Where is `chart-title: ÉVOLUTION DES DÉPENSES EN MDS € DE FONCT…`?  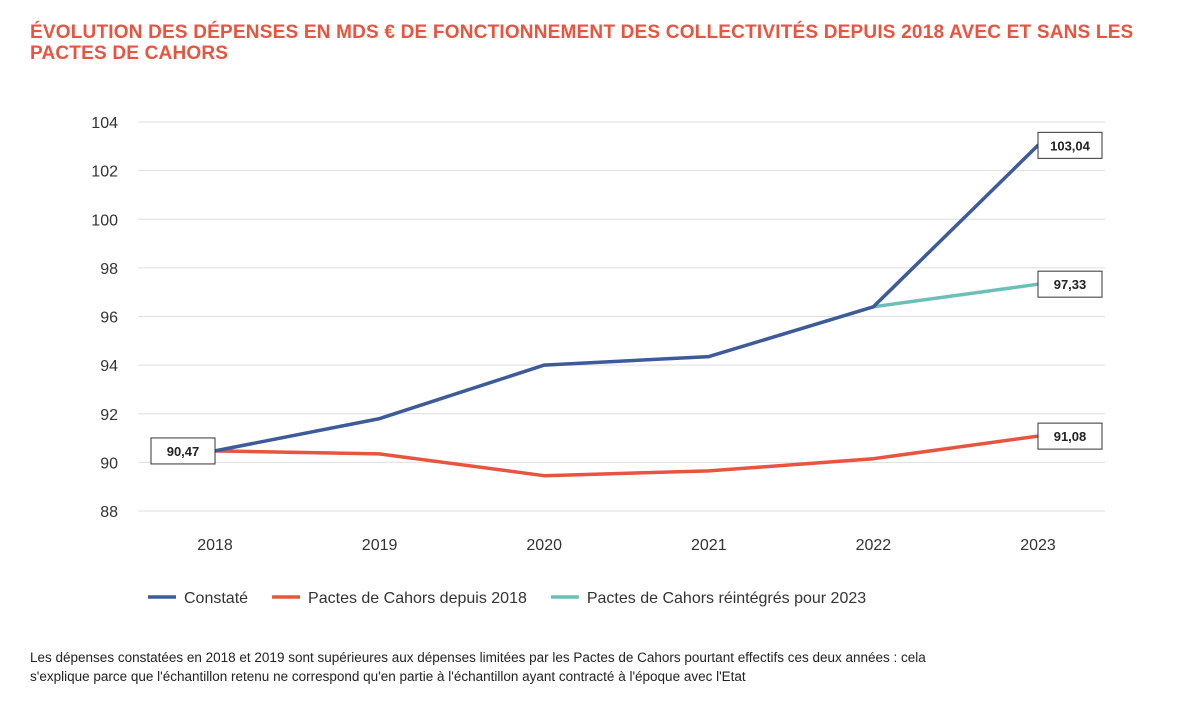 chart-title: ÉVOLUTION DES DÉPENSES EN MDS € DE FONCT… is located at coordinates (582, 43).